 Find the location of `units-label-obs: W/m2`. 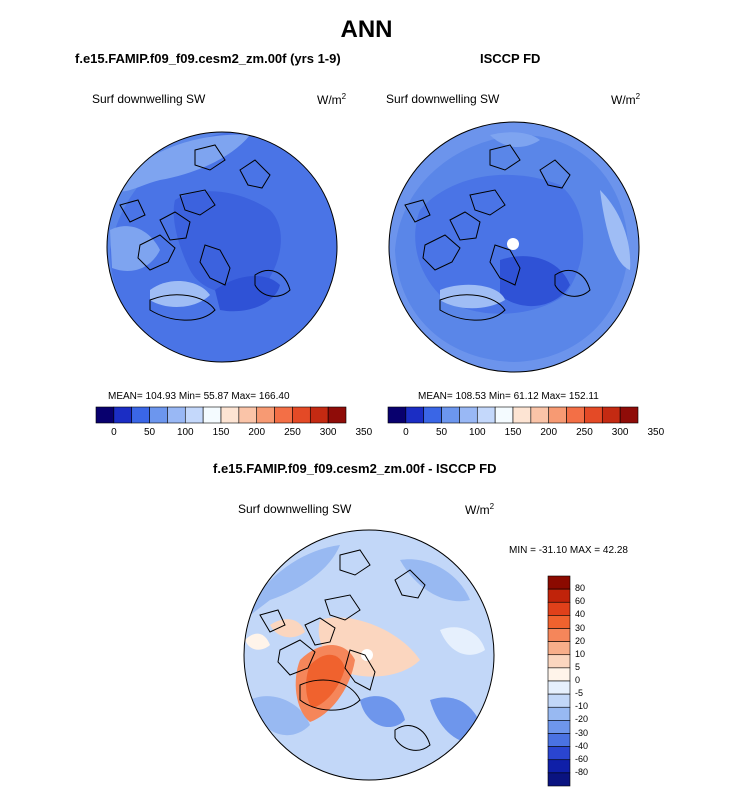

units-label-obs: W/m2 is located at coordinates (626, 99).